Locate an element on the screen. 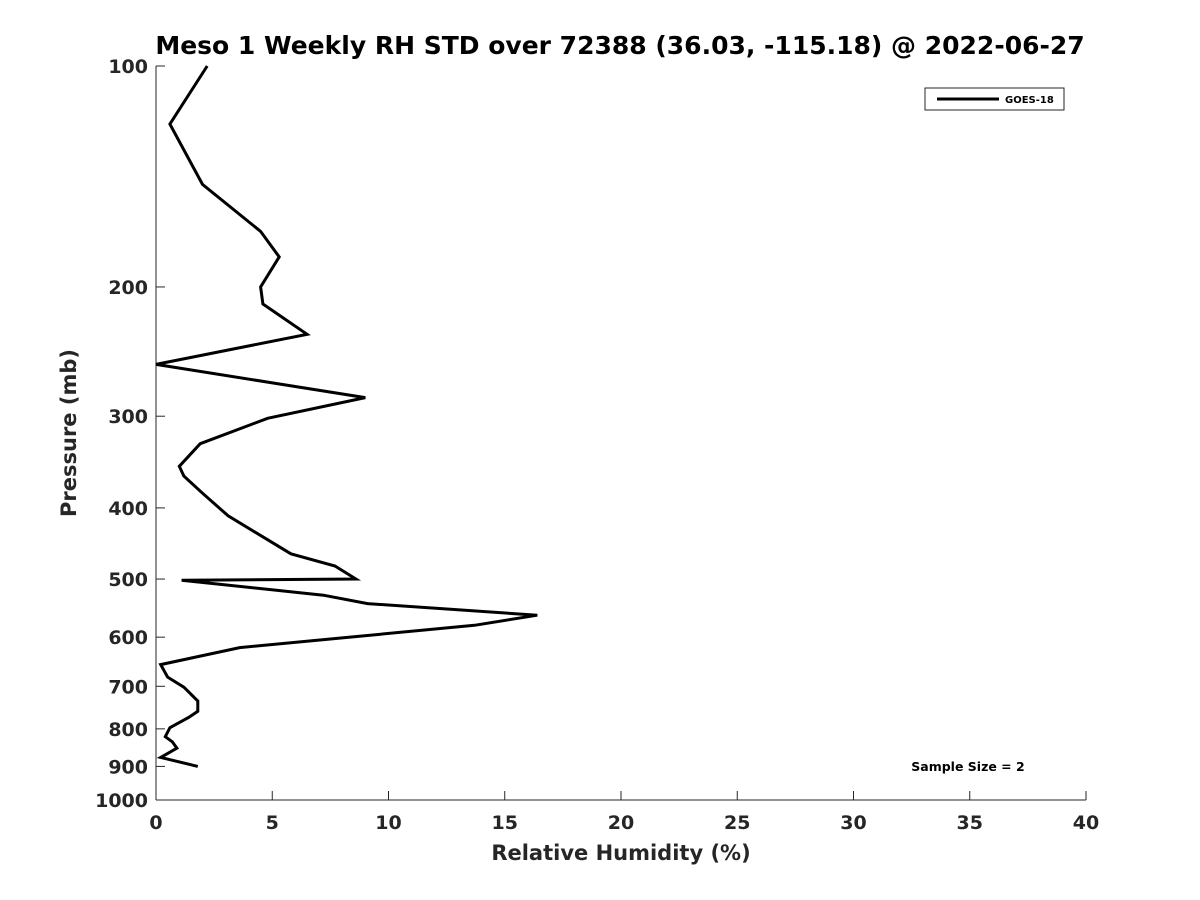 The image size is (1200, 900). legend: GOES-18 is located at coordinates (994, 99).